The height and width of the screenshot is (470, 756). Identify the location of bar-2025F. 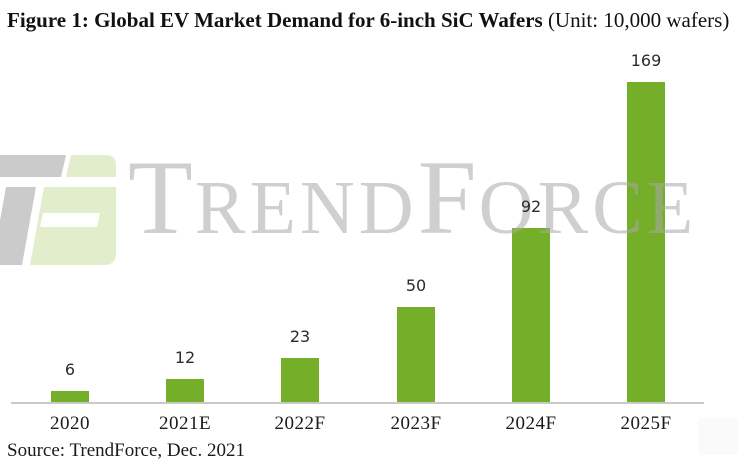
(646, 242).